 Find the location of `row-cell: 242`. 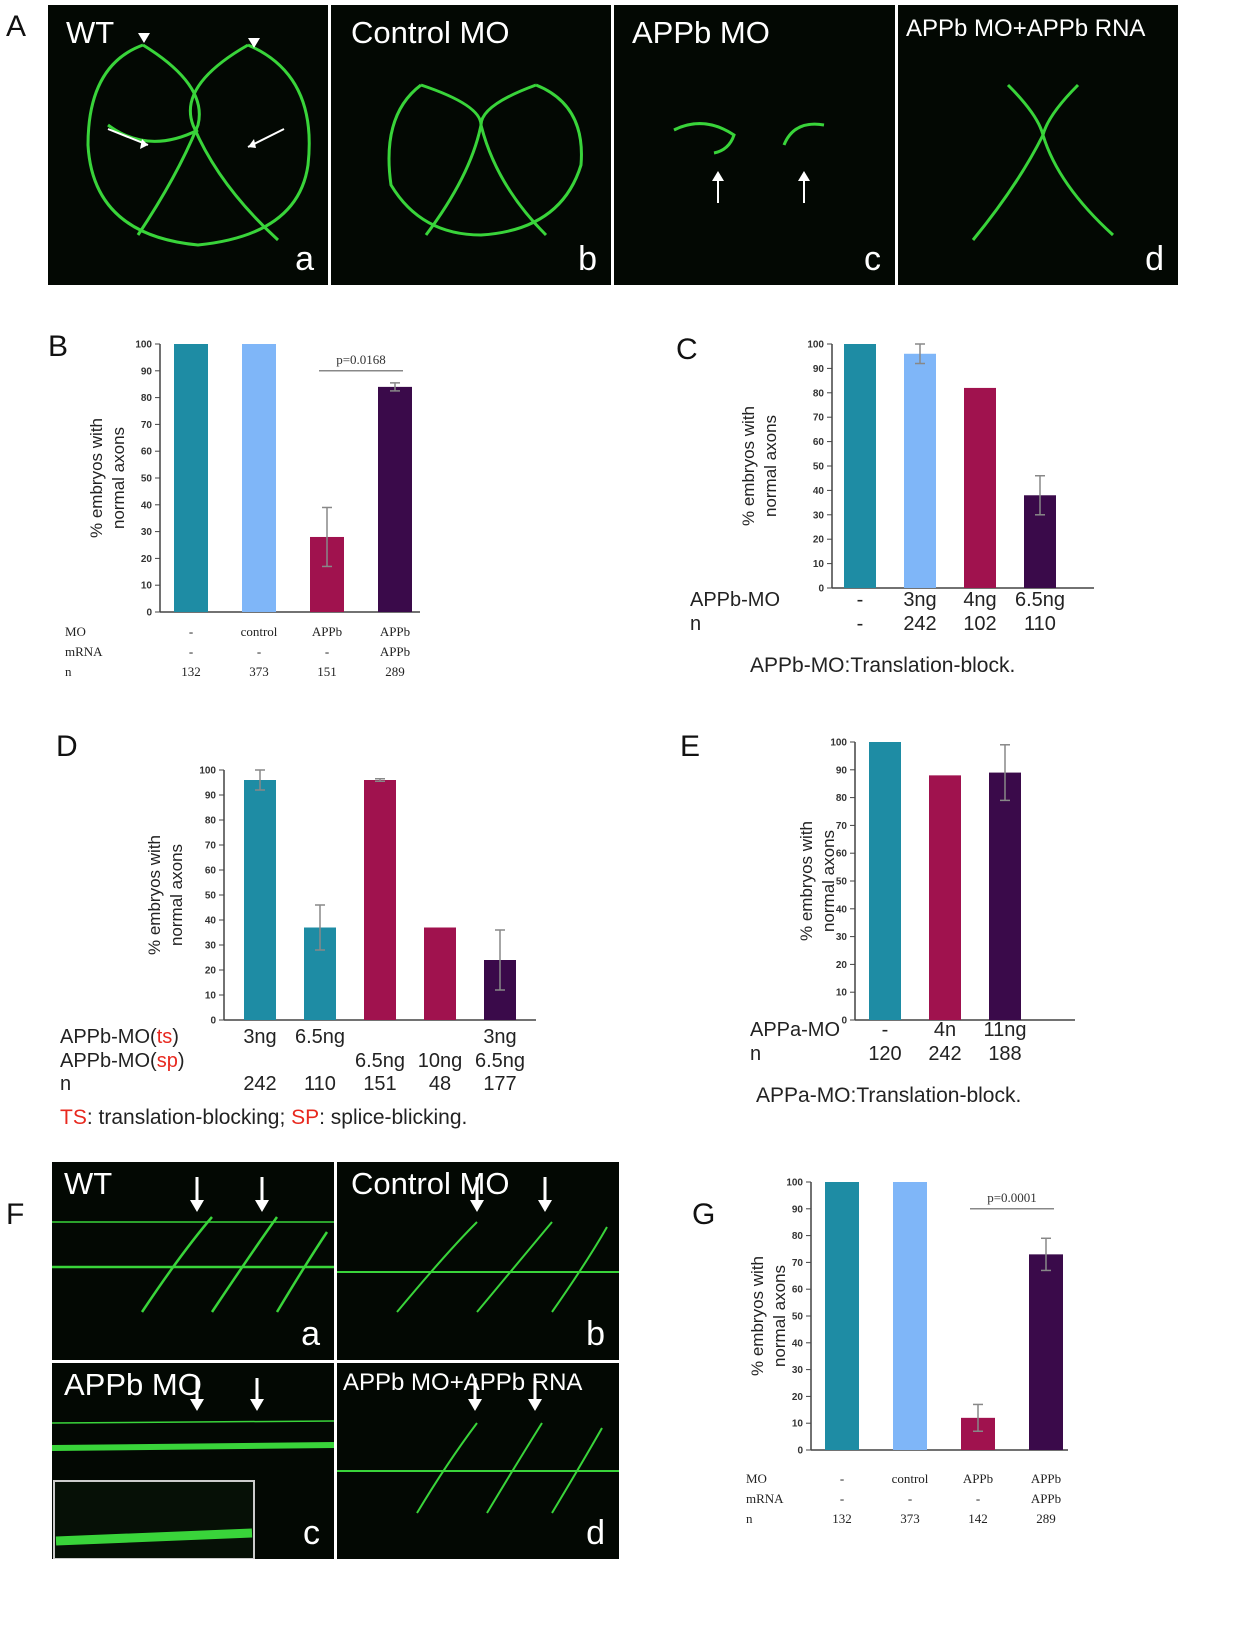

row-cell: 242 is located at coordinates (944, 1054).